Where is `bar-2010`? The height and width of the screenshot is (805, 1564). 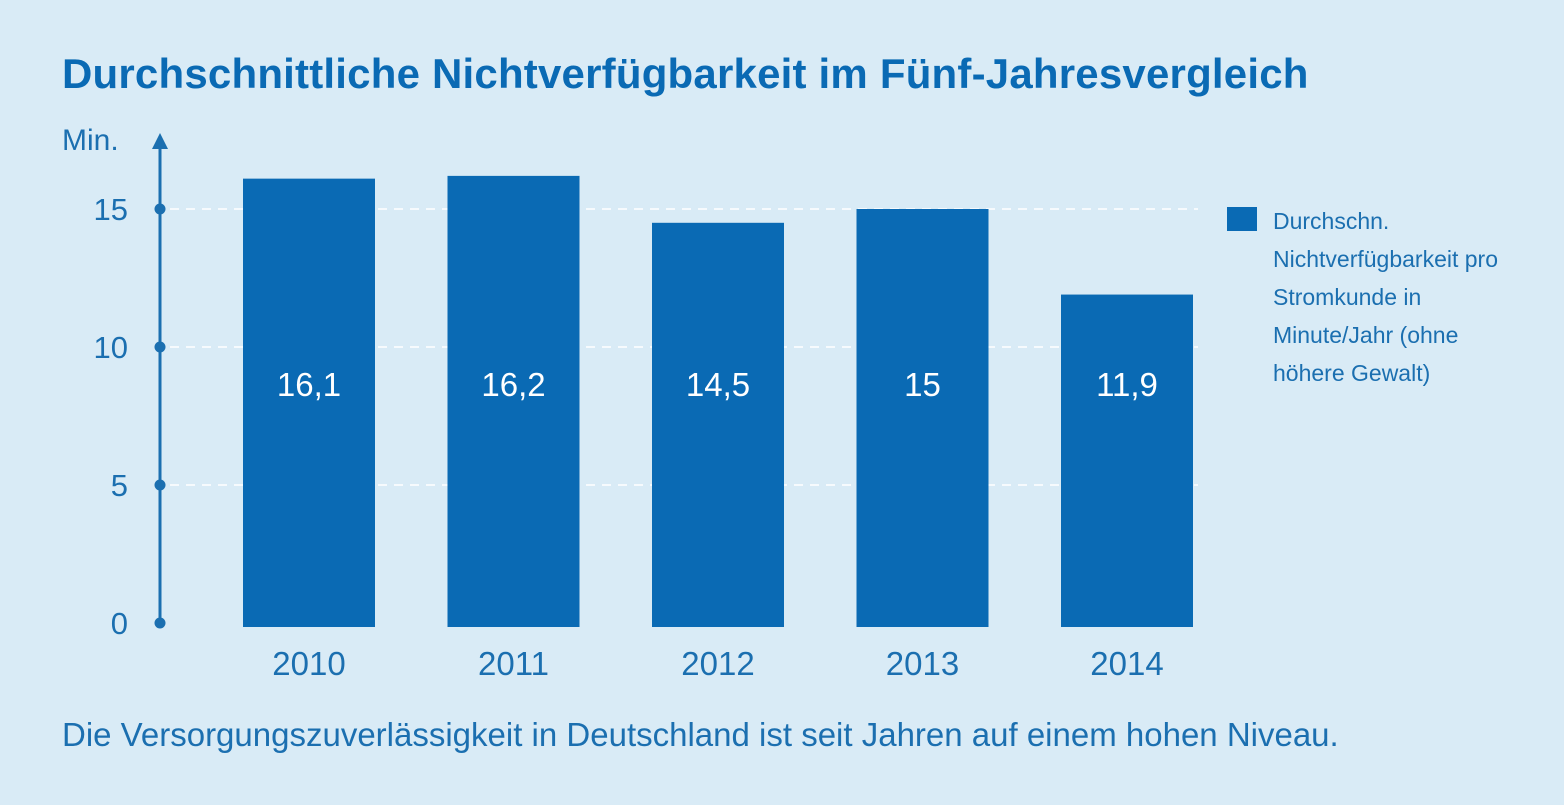
bar-2010 is located at coordinates (309, 402).